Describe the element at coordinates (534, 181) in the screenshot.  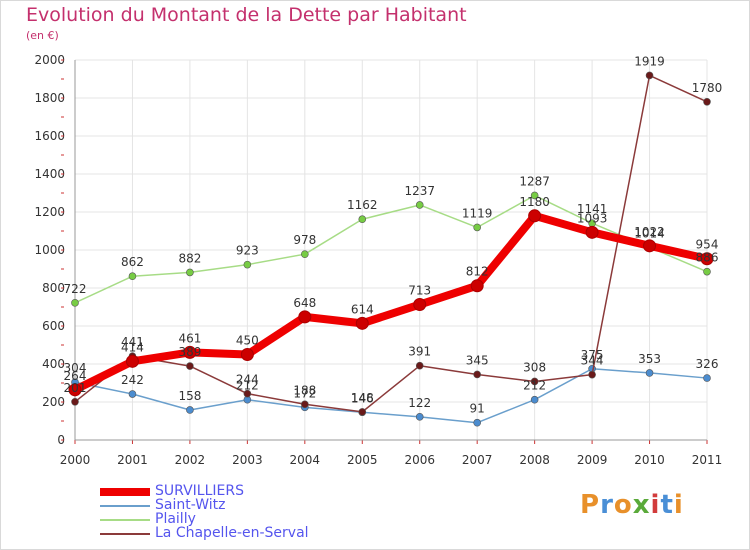
I see `data-label: 1287` at that location.